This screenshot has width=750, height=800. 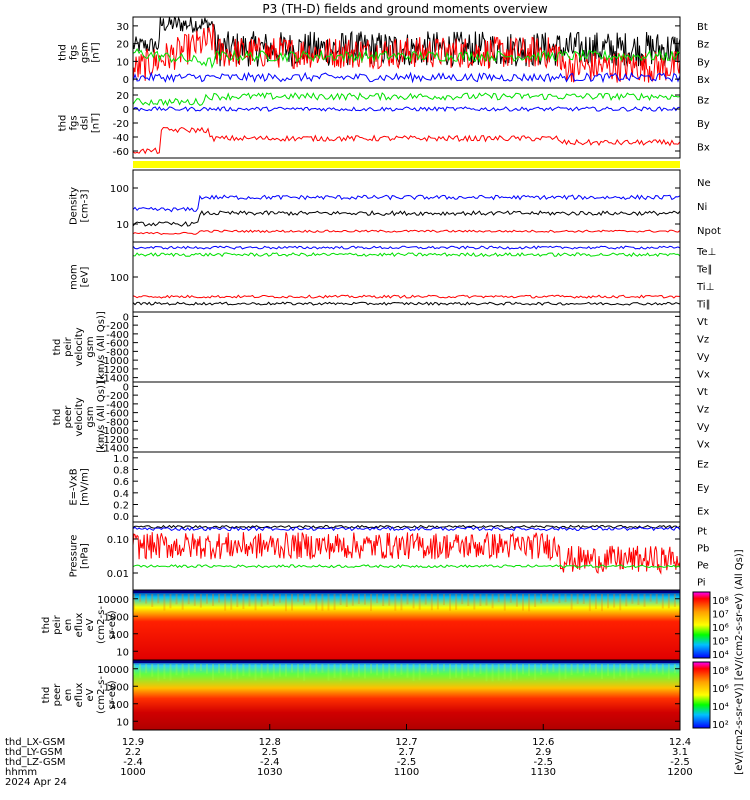 What do you see at coordinates (406, 772) in the screenshot?
I see `xaxis-value-hhmm: 1100` at bounding box center [406, 772].